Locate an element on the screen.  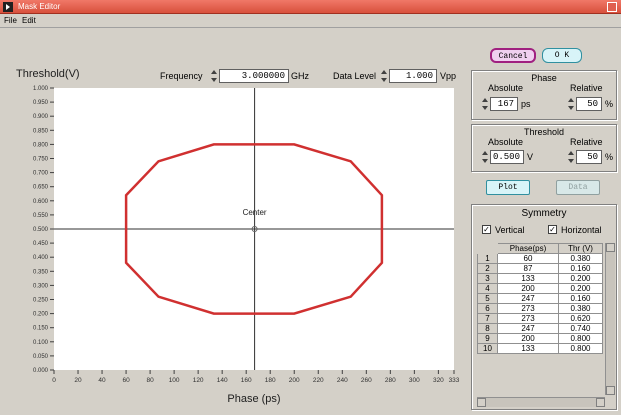
phase-absolute-label: Absolute is located at coordinates (506, 88).